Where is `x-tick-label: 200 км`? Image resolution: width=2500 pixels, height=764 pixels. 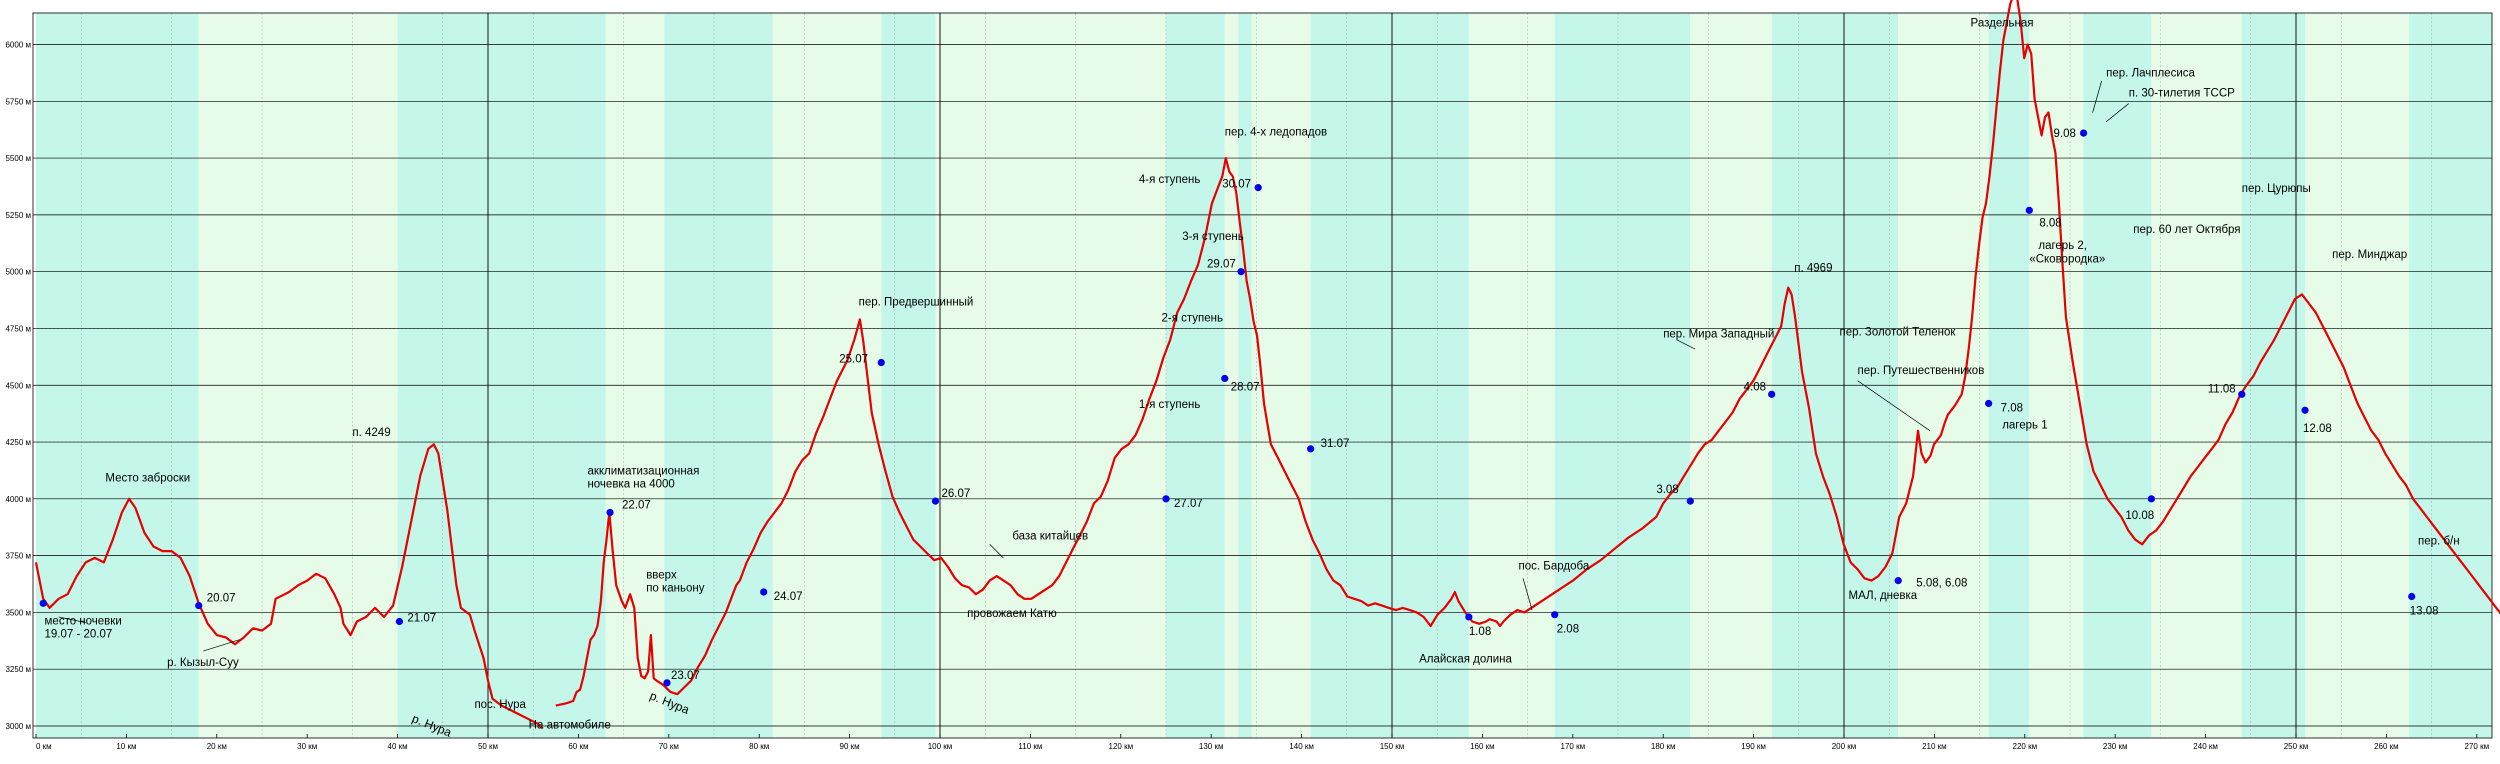
x-tick-label: 200 км is located at coordinates (1844, 746).